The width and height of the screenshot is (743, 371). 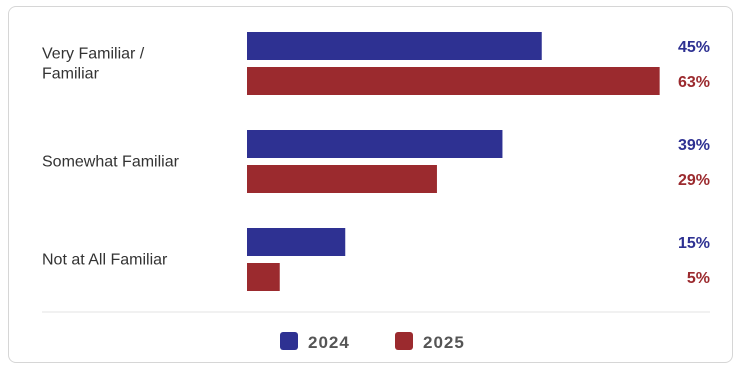 I want to click on legend-swatch-2025, so click(x=404, y=341).